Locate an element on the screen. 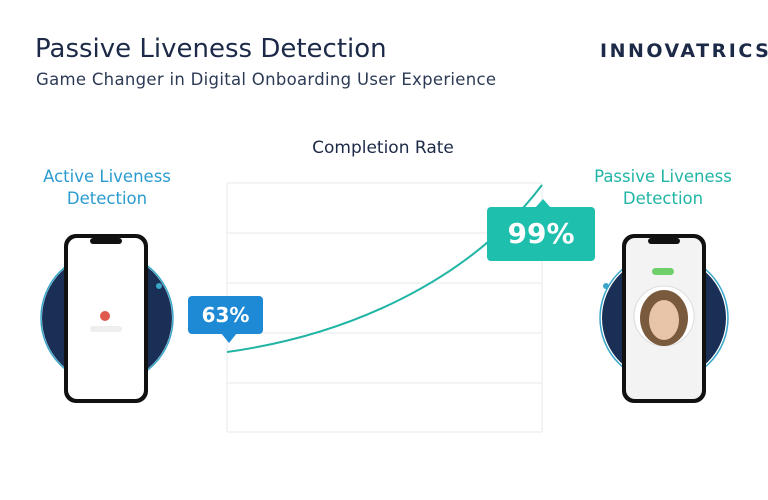 The image size is (768, 500). left-label: Active Liveness Detection is located at coordinates (107, 187).